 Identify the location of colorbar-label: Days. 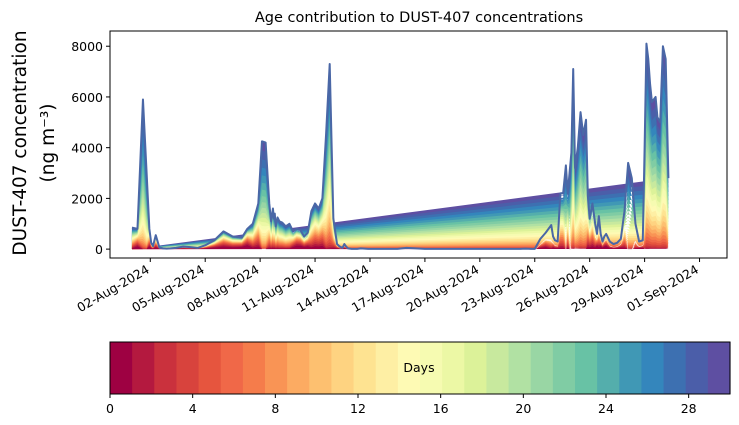
(418, 367).